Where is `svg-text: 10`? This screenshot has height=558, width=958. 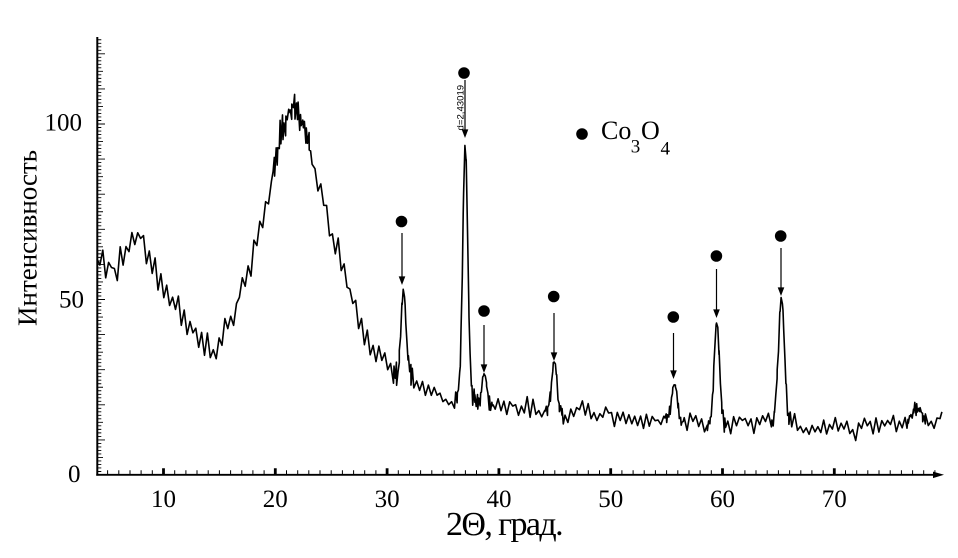 svg-text: 10 is located at coordinates (163, 499).